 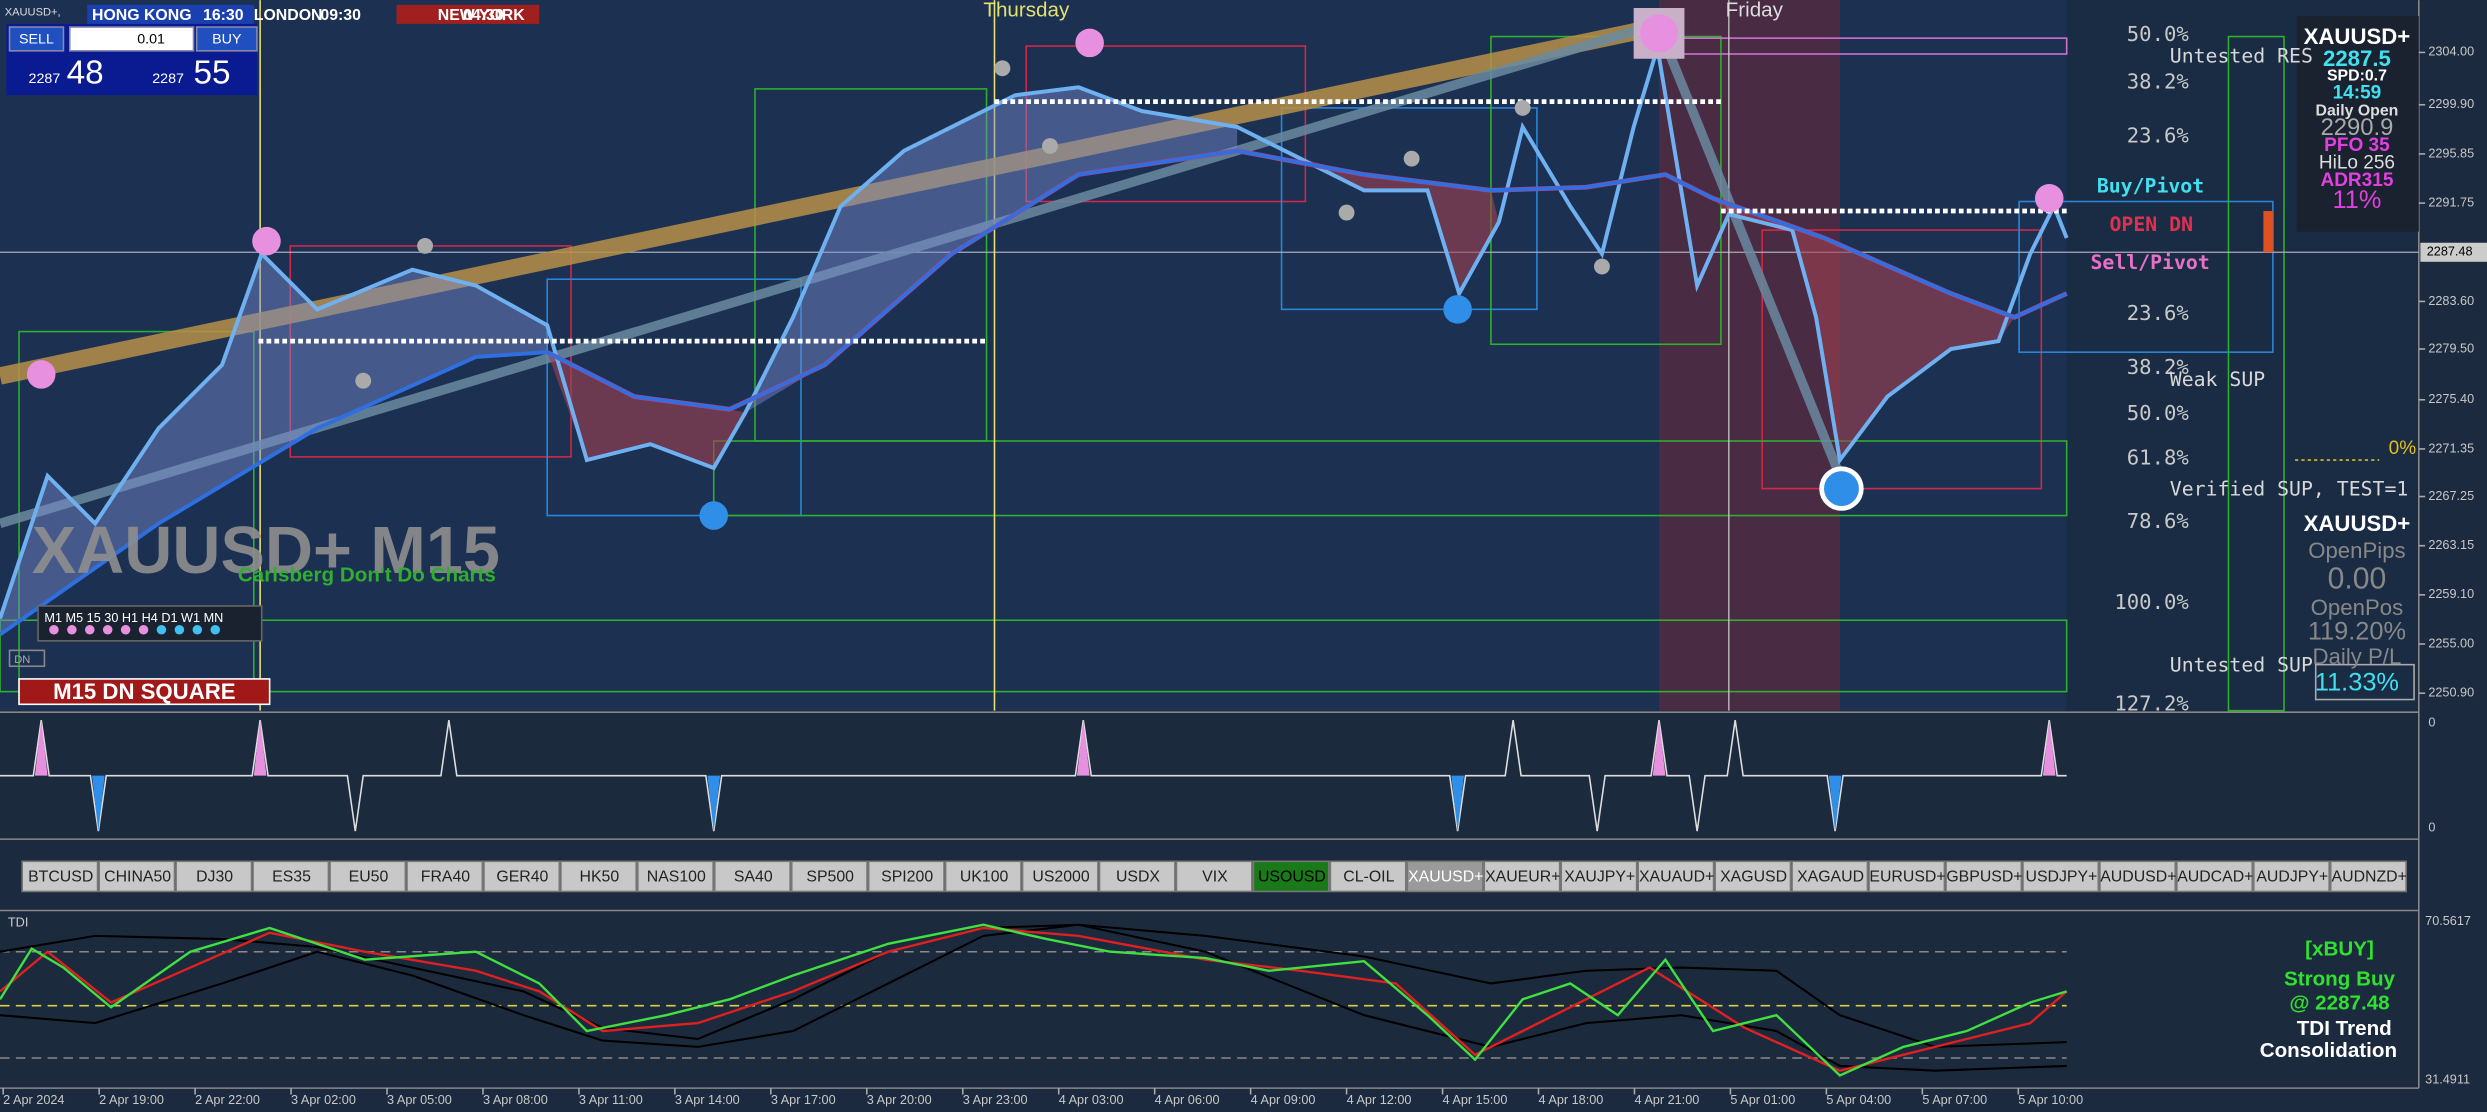 I want to click on price-tick-label: 2291.75, so click(x=2451, y=202).